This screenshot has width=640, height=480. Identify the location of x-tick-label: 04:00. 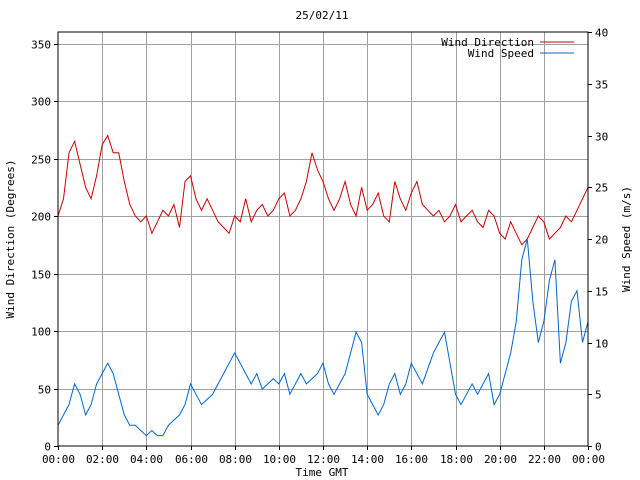
(146, 459).